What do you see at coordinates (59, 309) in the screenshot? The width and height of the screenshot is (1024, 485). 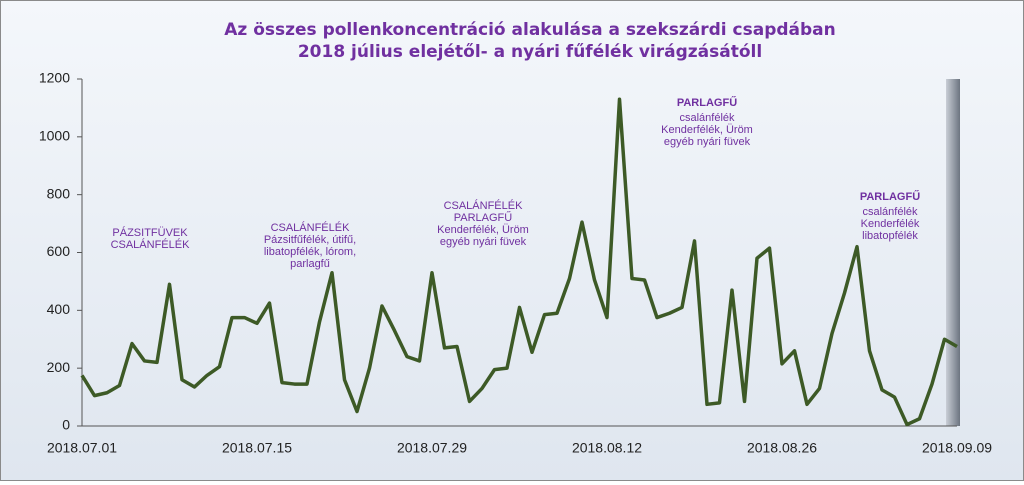 I see `y-tick-label: 400` at bounding box center [59, 309].